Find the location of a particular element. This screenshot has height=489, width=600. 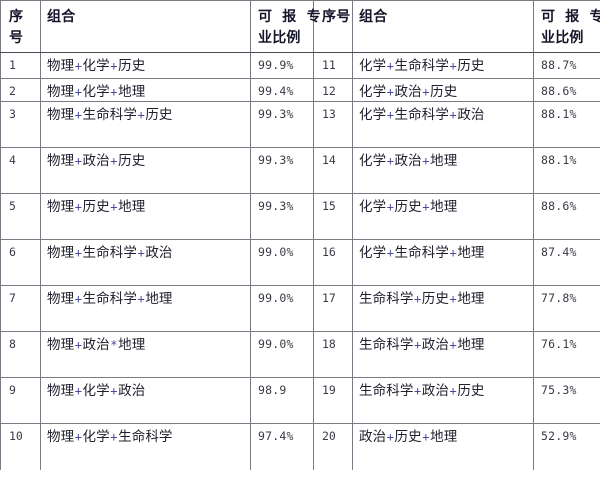

ratio-text: 88.1% is located at coordinates (559, 114).